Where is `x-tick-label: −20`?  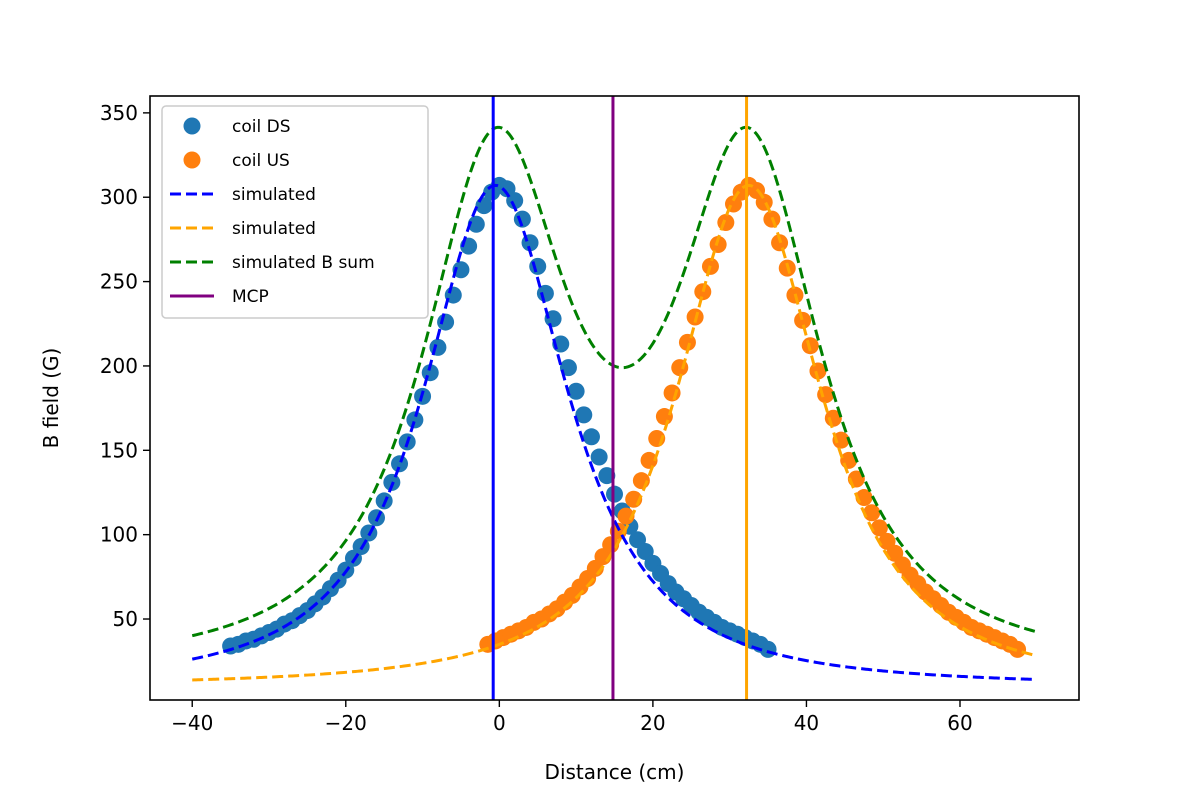 x-tick-label: −20 is located at coordinates (346, 723).